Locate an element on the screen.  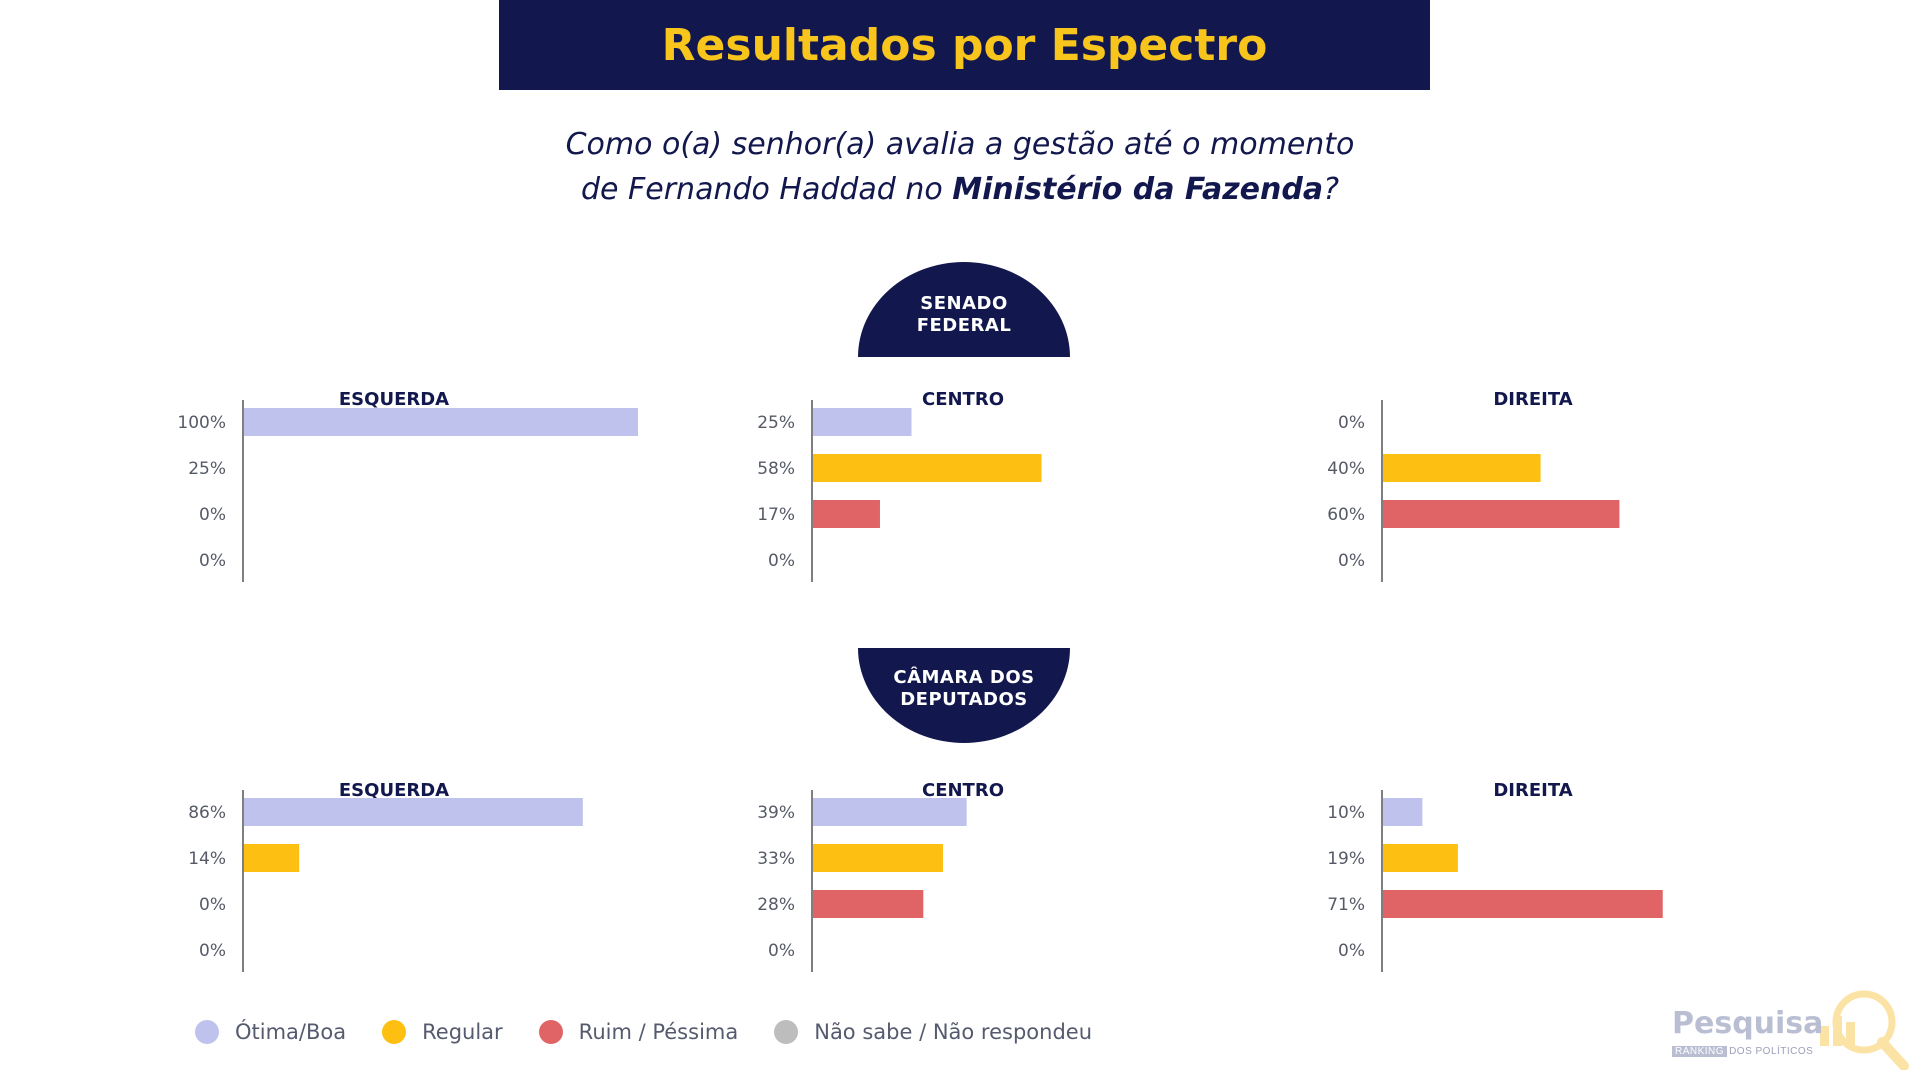
senado-centro-chart: CENTRO 25% 58% 17% 0% is located at coordinates (899, 485).